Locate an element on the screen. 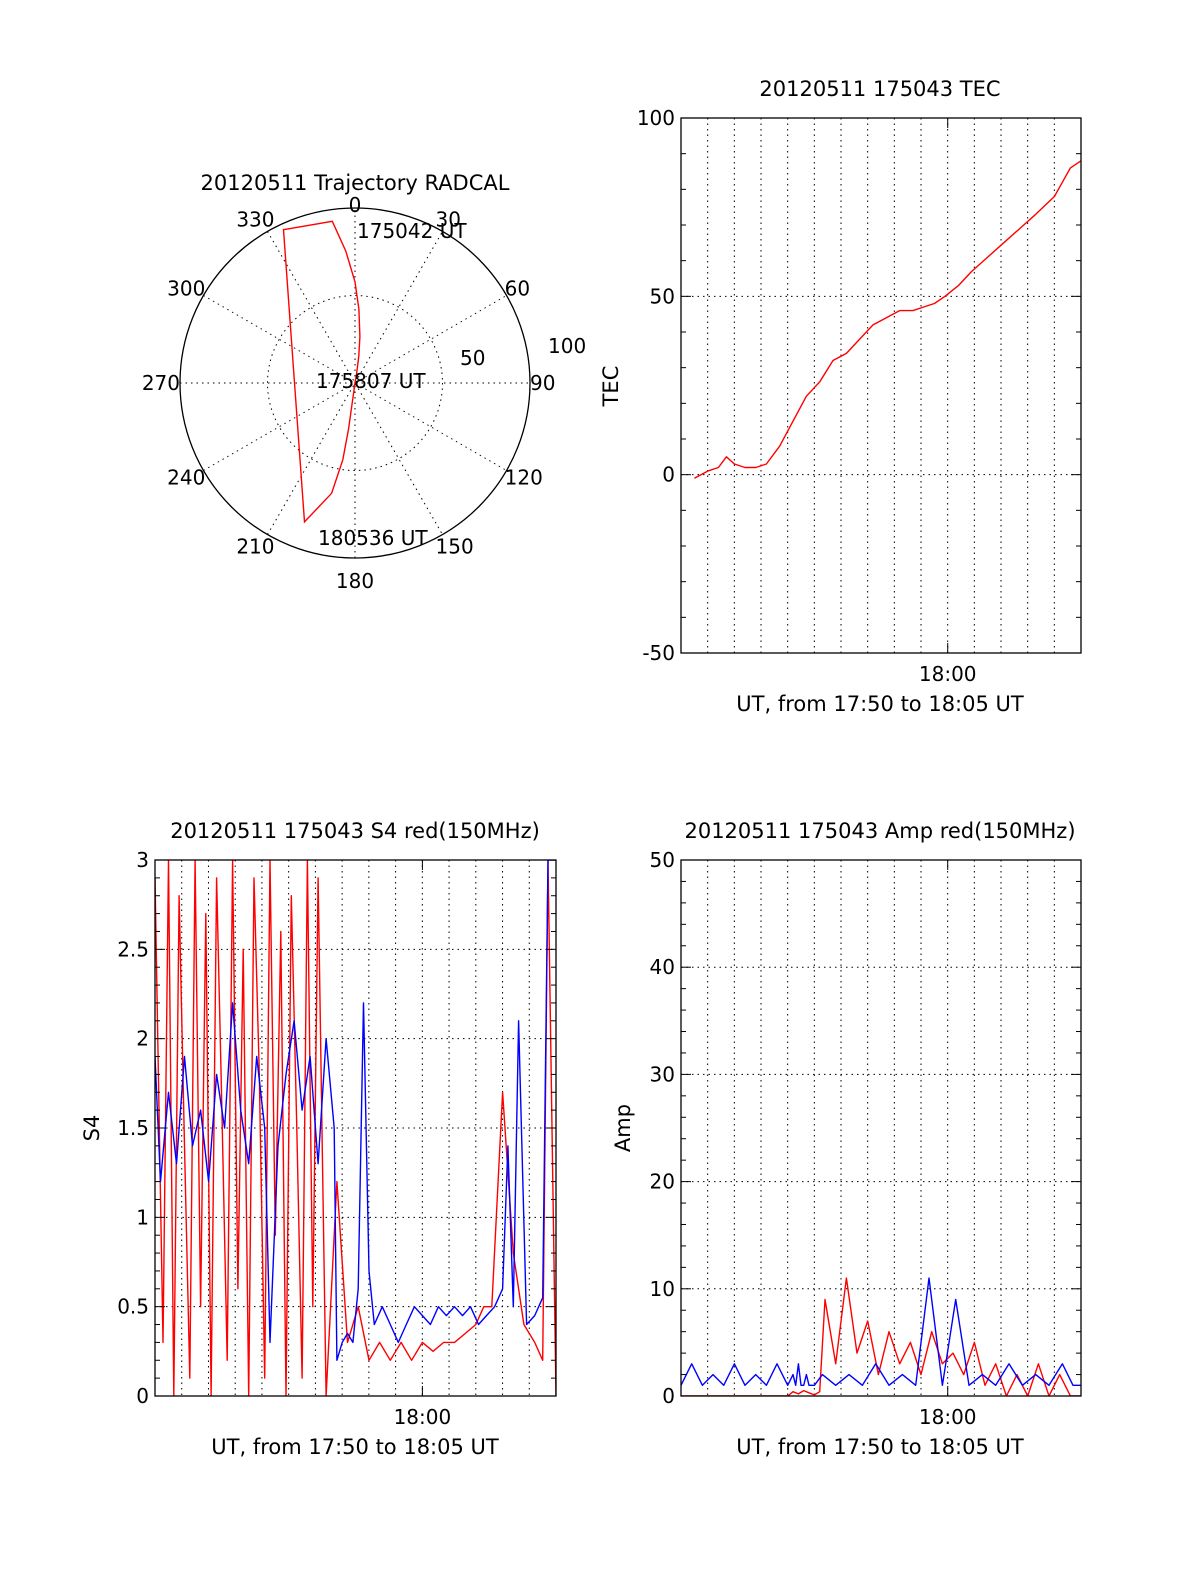 Image resolution: width=1200 pixels, height=1575 pixels. polar-angle-label-240: 240 is located at coordinates (186, 478).